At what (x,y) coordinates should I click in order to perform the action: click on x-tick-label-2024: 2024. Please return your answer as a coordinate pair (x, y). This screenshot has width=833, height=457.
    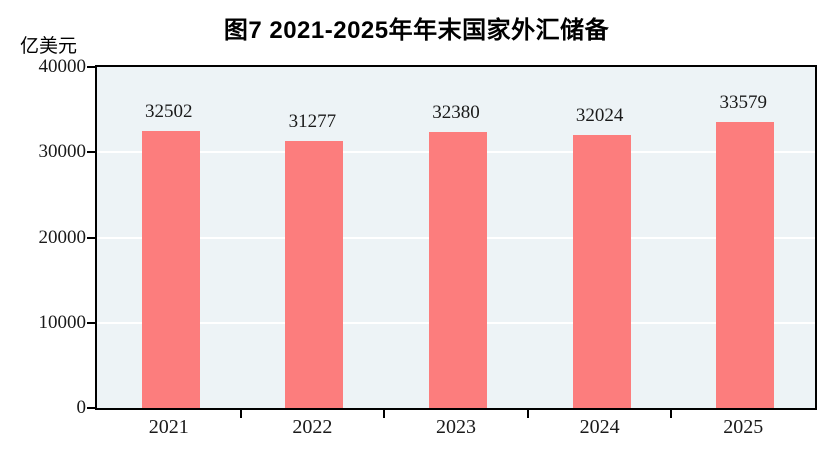
    Looking at the image, I should click on (599, 427).